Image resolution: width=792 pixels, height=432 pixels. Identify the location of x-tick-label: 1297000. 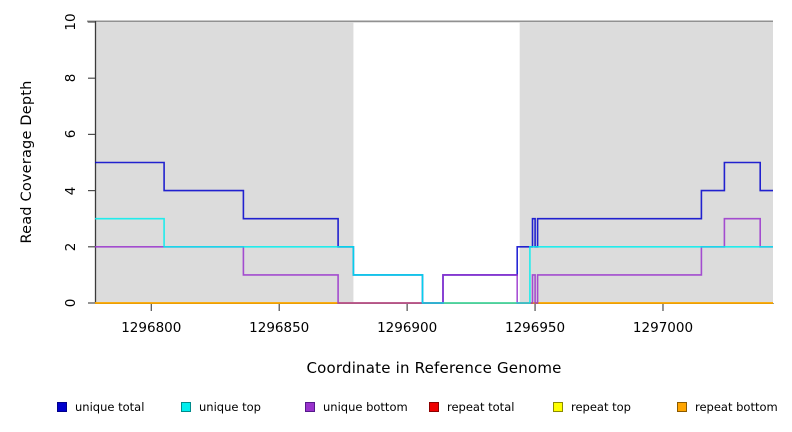
(663, 328).